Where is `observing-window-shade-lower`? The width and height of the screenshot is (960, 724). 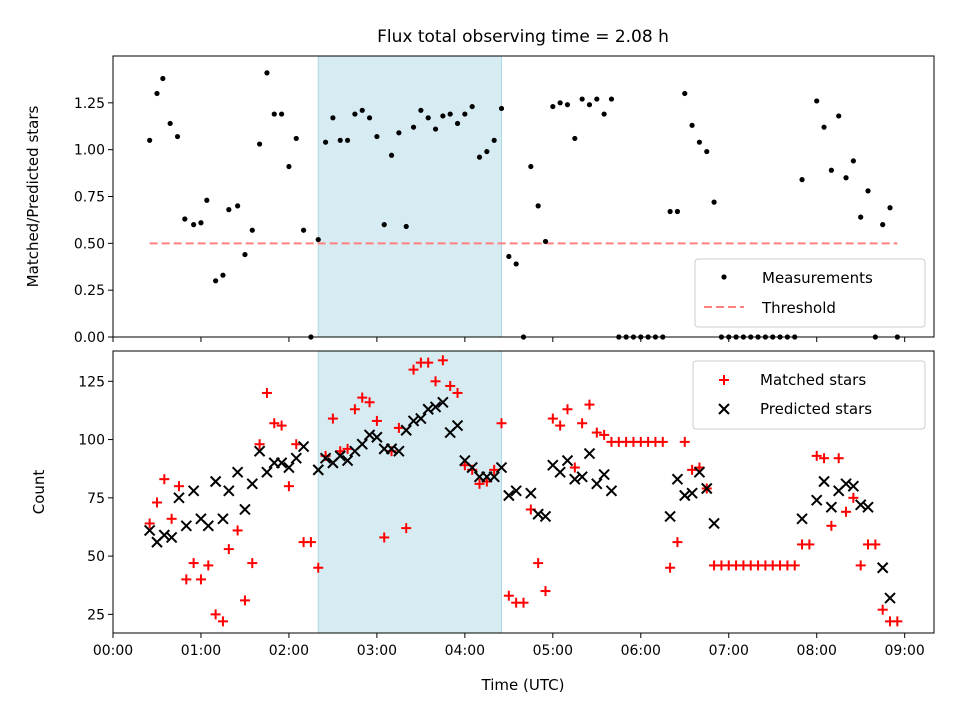 observing-window-shade-lower is located at coordinates (410, 492).